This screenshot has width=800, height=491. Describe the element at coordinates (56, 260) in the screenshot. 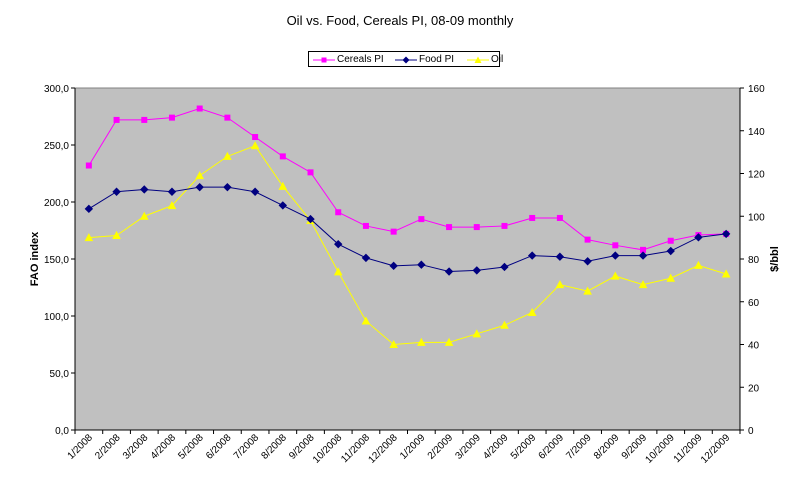

I see `y-tick-label-left: 150,0` at that location.